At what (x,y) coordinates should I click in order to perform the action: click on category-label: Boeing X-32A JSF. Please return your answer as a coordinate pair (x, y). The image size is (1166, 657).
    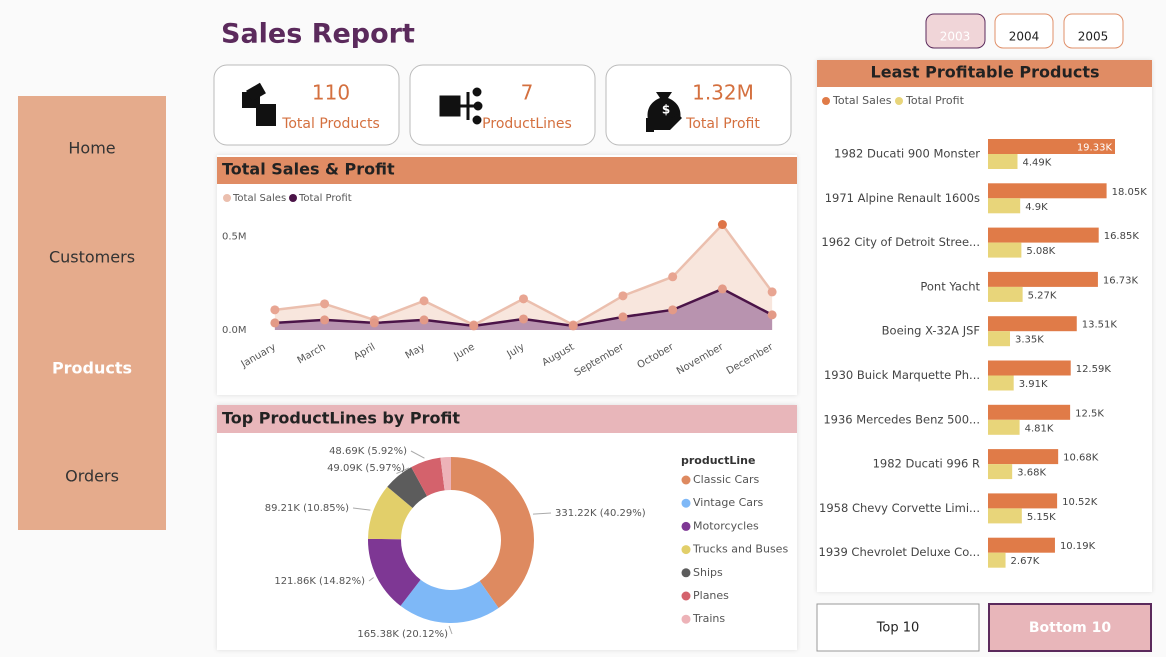
    Looking at the image, I should click on (931, 331).